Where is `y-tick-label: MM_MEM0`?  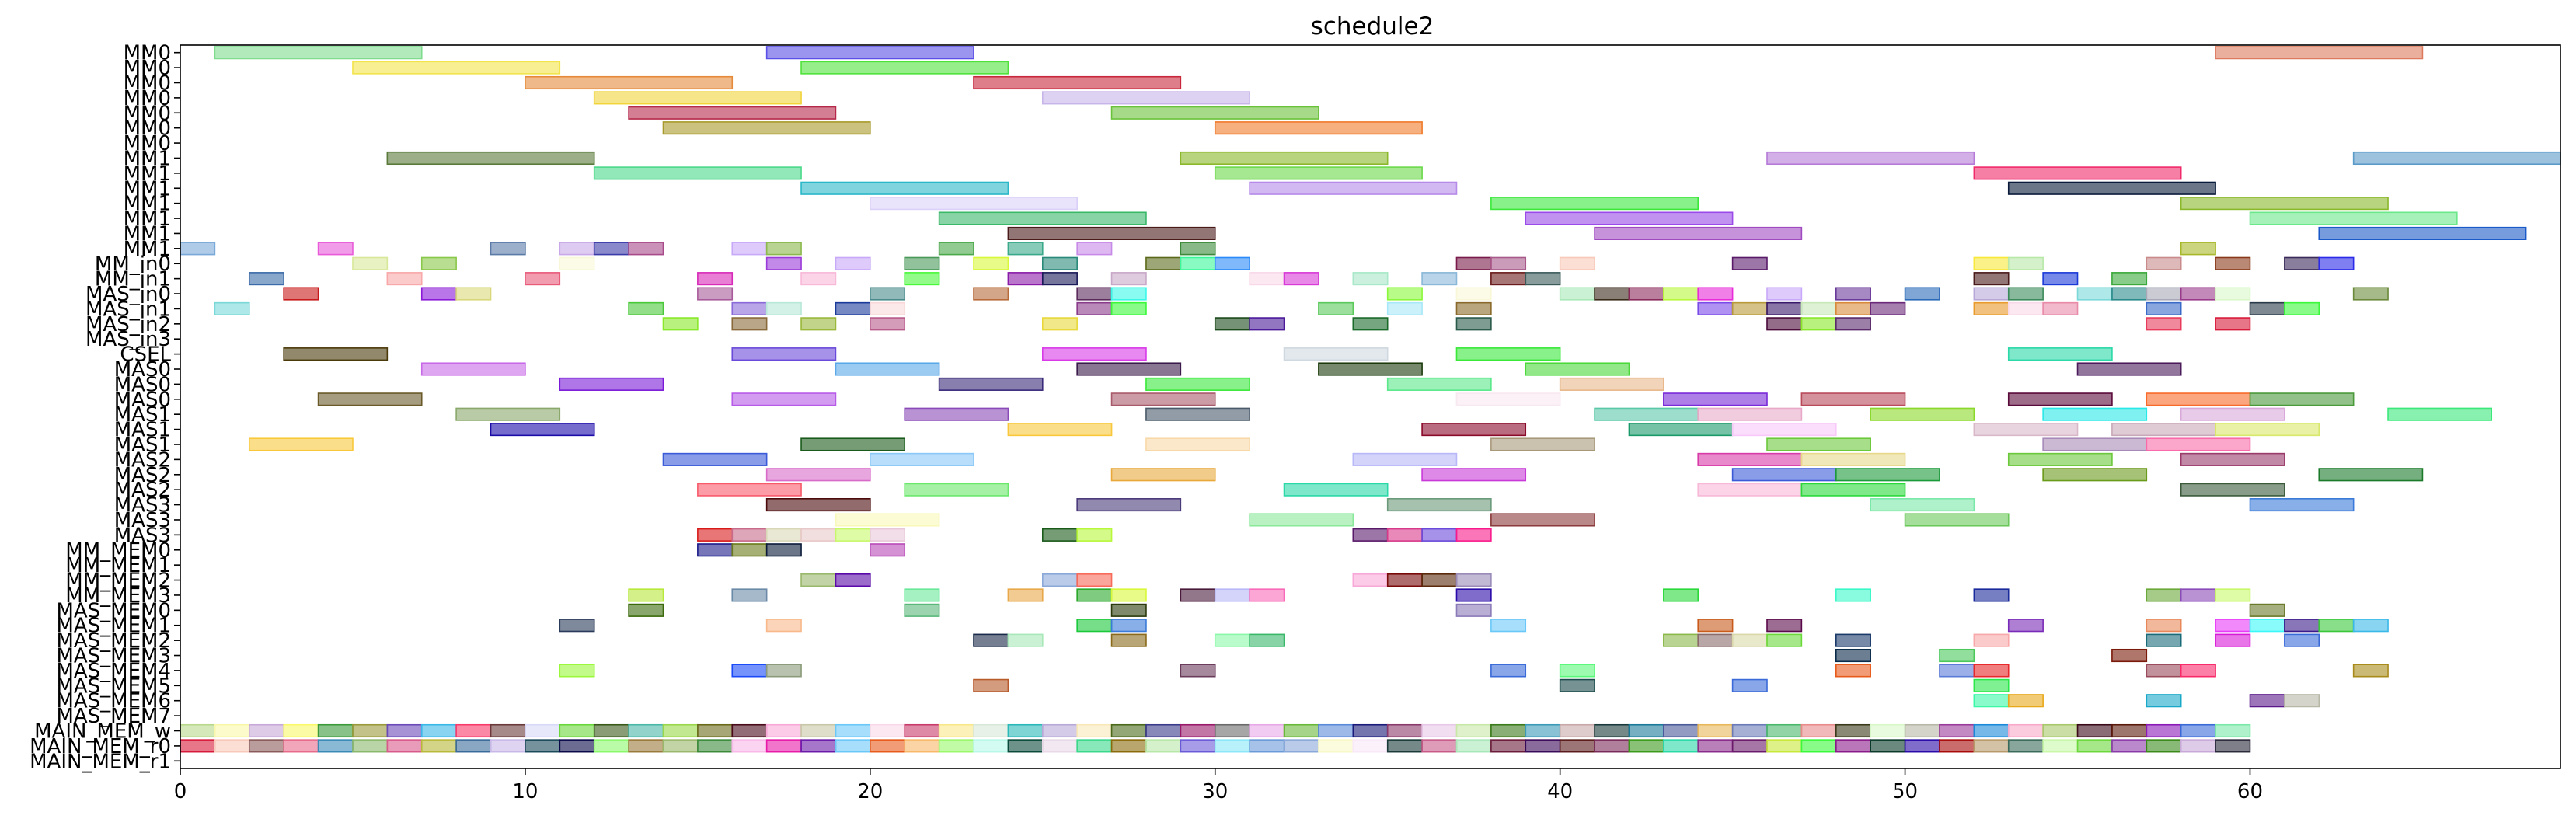
y-tick-label: MM_MEM0 is located at coordinates (118, 551).